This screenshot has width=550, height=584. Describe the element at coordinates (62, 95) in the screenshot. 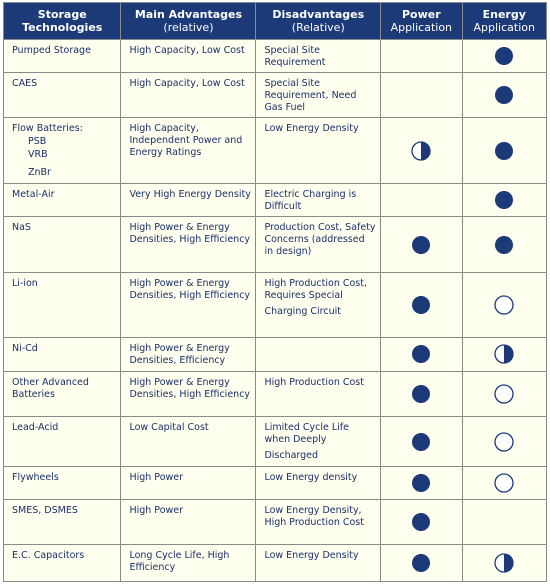

I see `tech-cell: CAES` at that location.